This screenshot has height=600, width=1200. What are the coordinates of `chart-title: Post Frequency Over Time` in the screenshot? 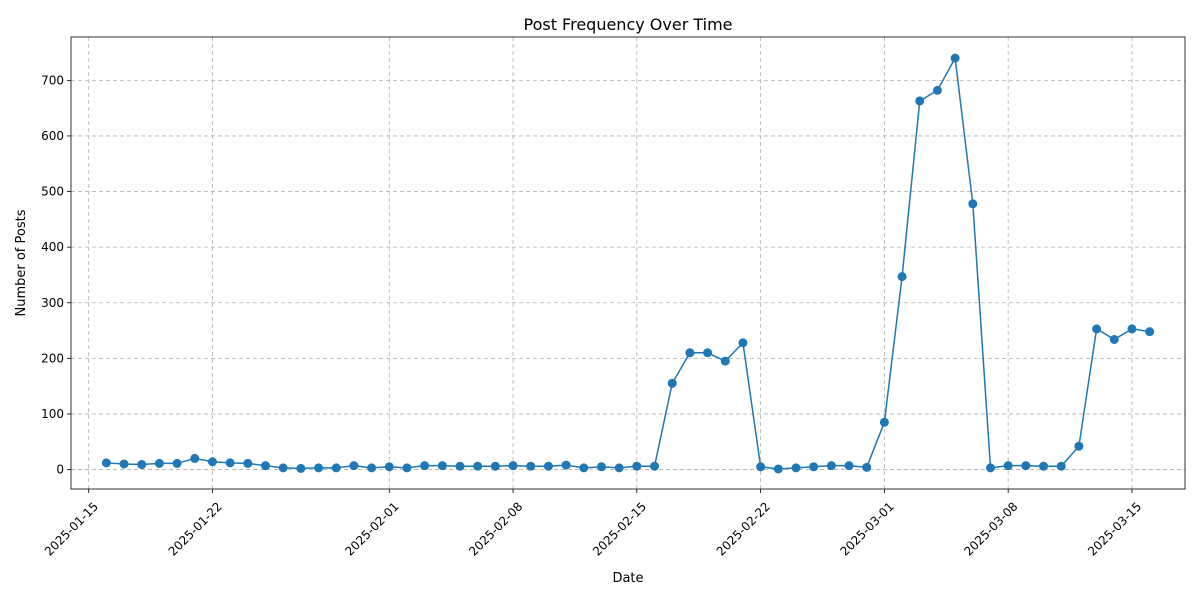 It's located at (627, 24).